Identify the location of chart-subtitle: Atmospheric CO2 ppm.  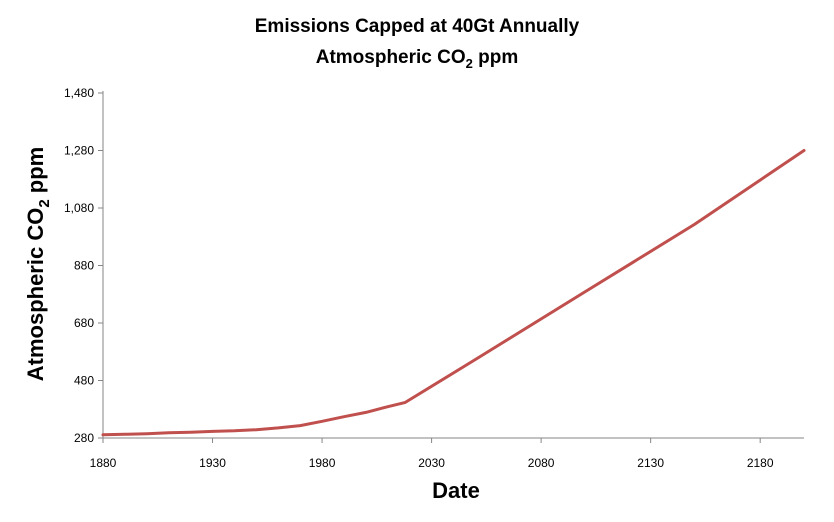
(417, 59).